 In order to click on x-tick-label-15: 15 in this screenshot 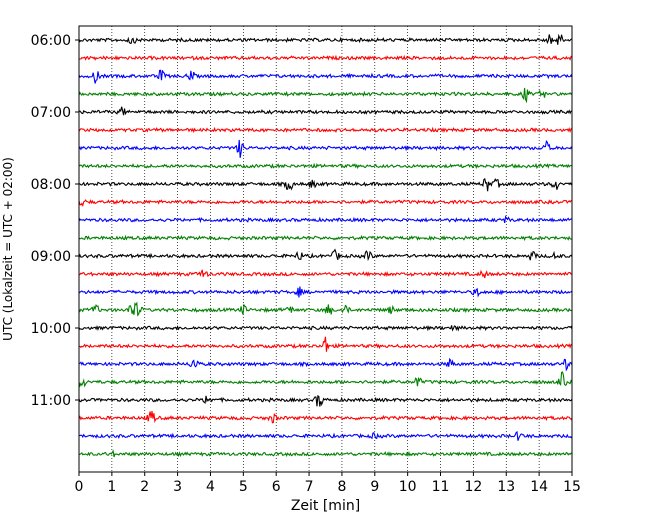, I will do `click(572, 487)`.